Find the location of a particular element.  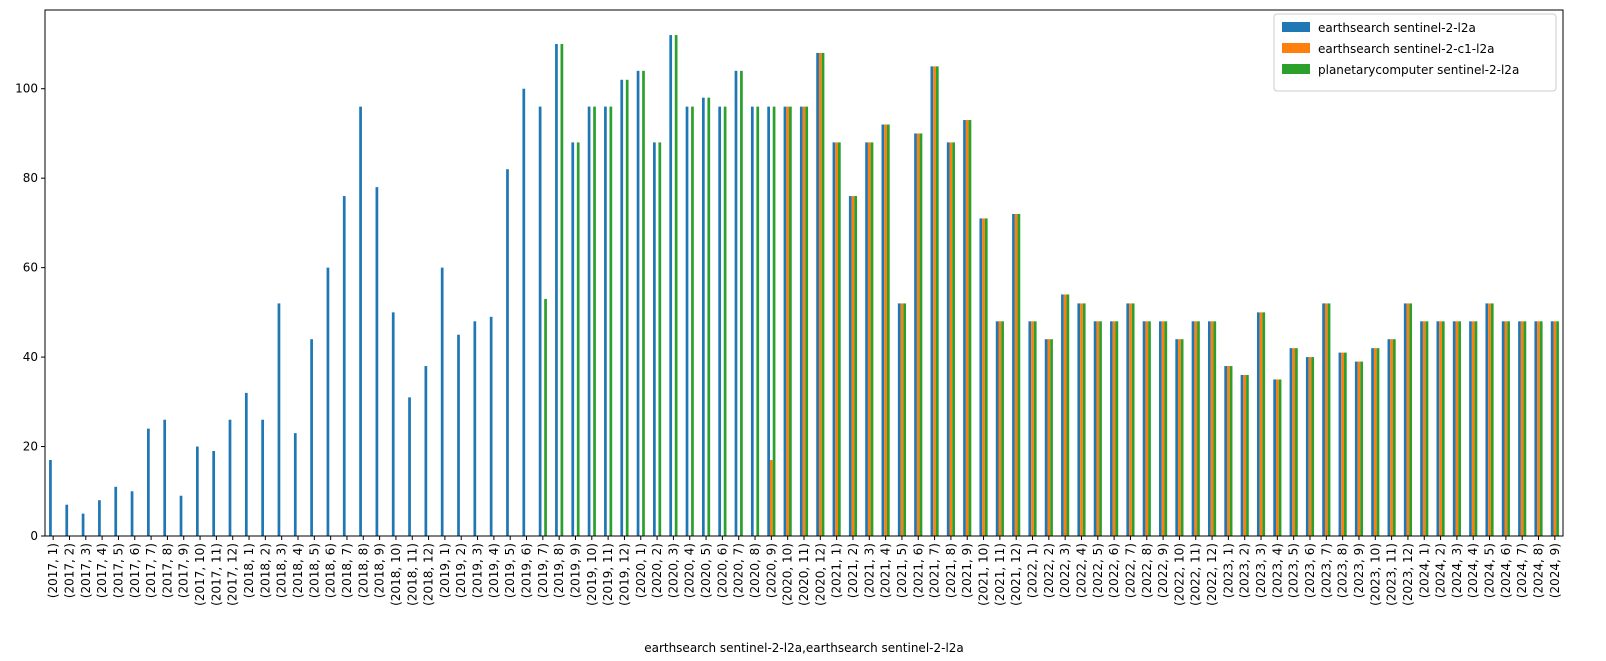

y-tick-label: 0 is located at coordinates (34, 536).